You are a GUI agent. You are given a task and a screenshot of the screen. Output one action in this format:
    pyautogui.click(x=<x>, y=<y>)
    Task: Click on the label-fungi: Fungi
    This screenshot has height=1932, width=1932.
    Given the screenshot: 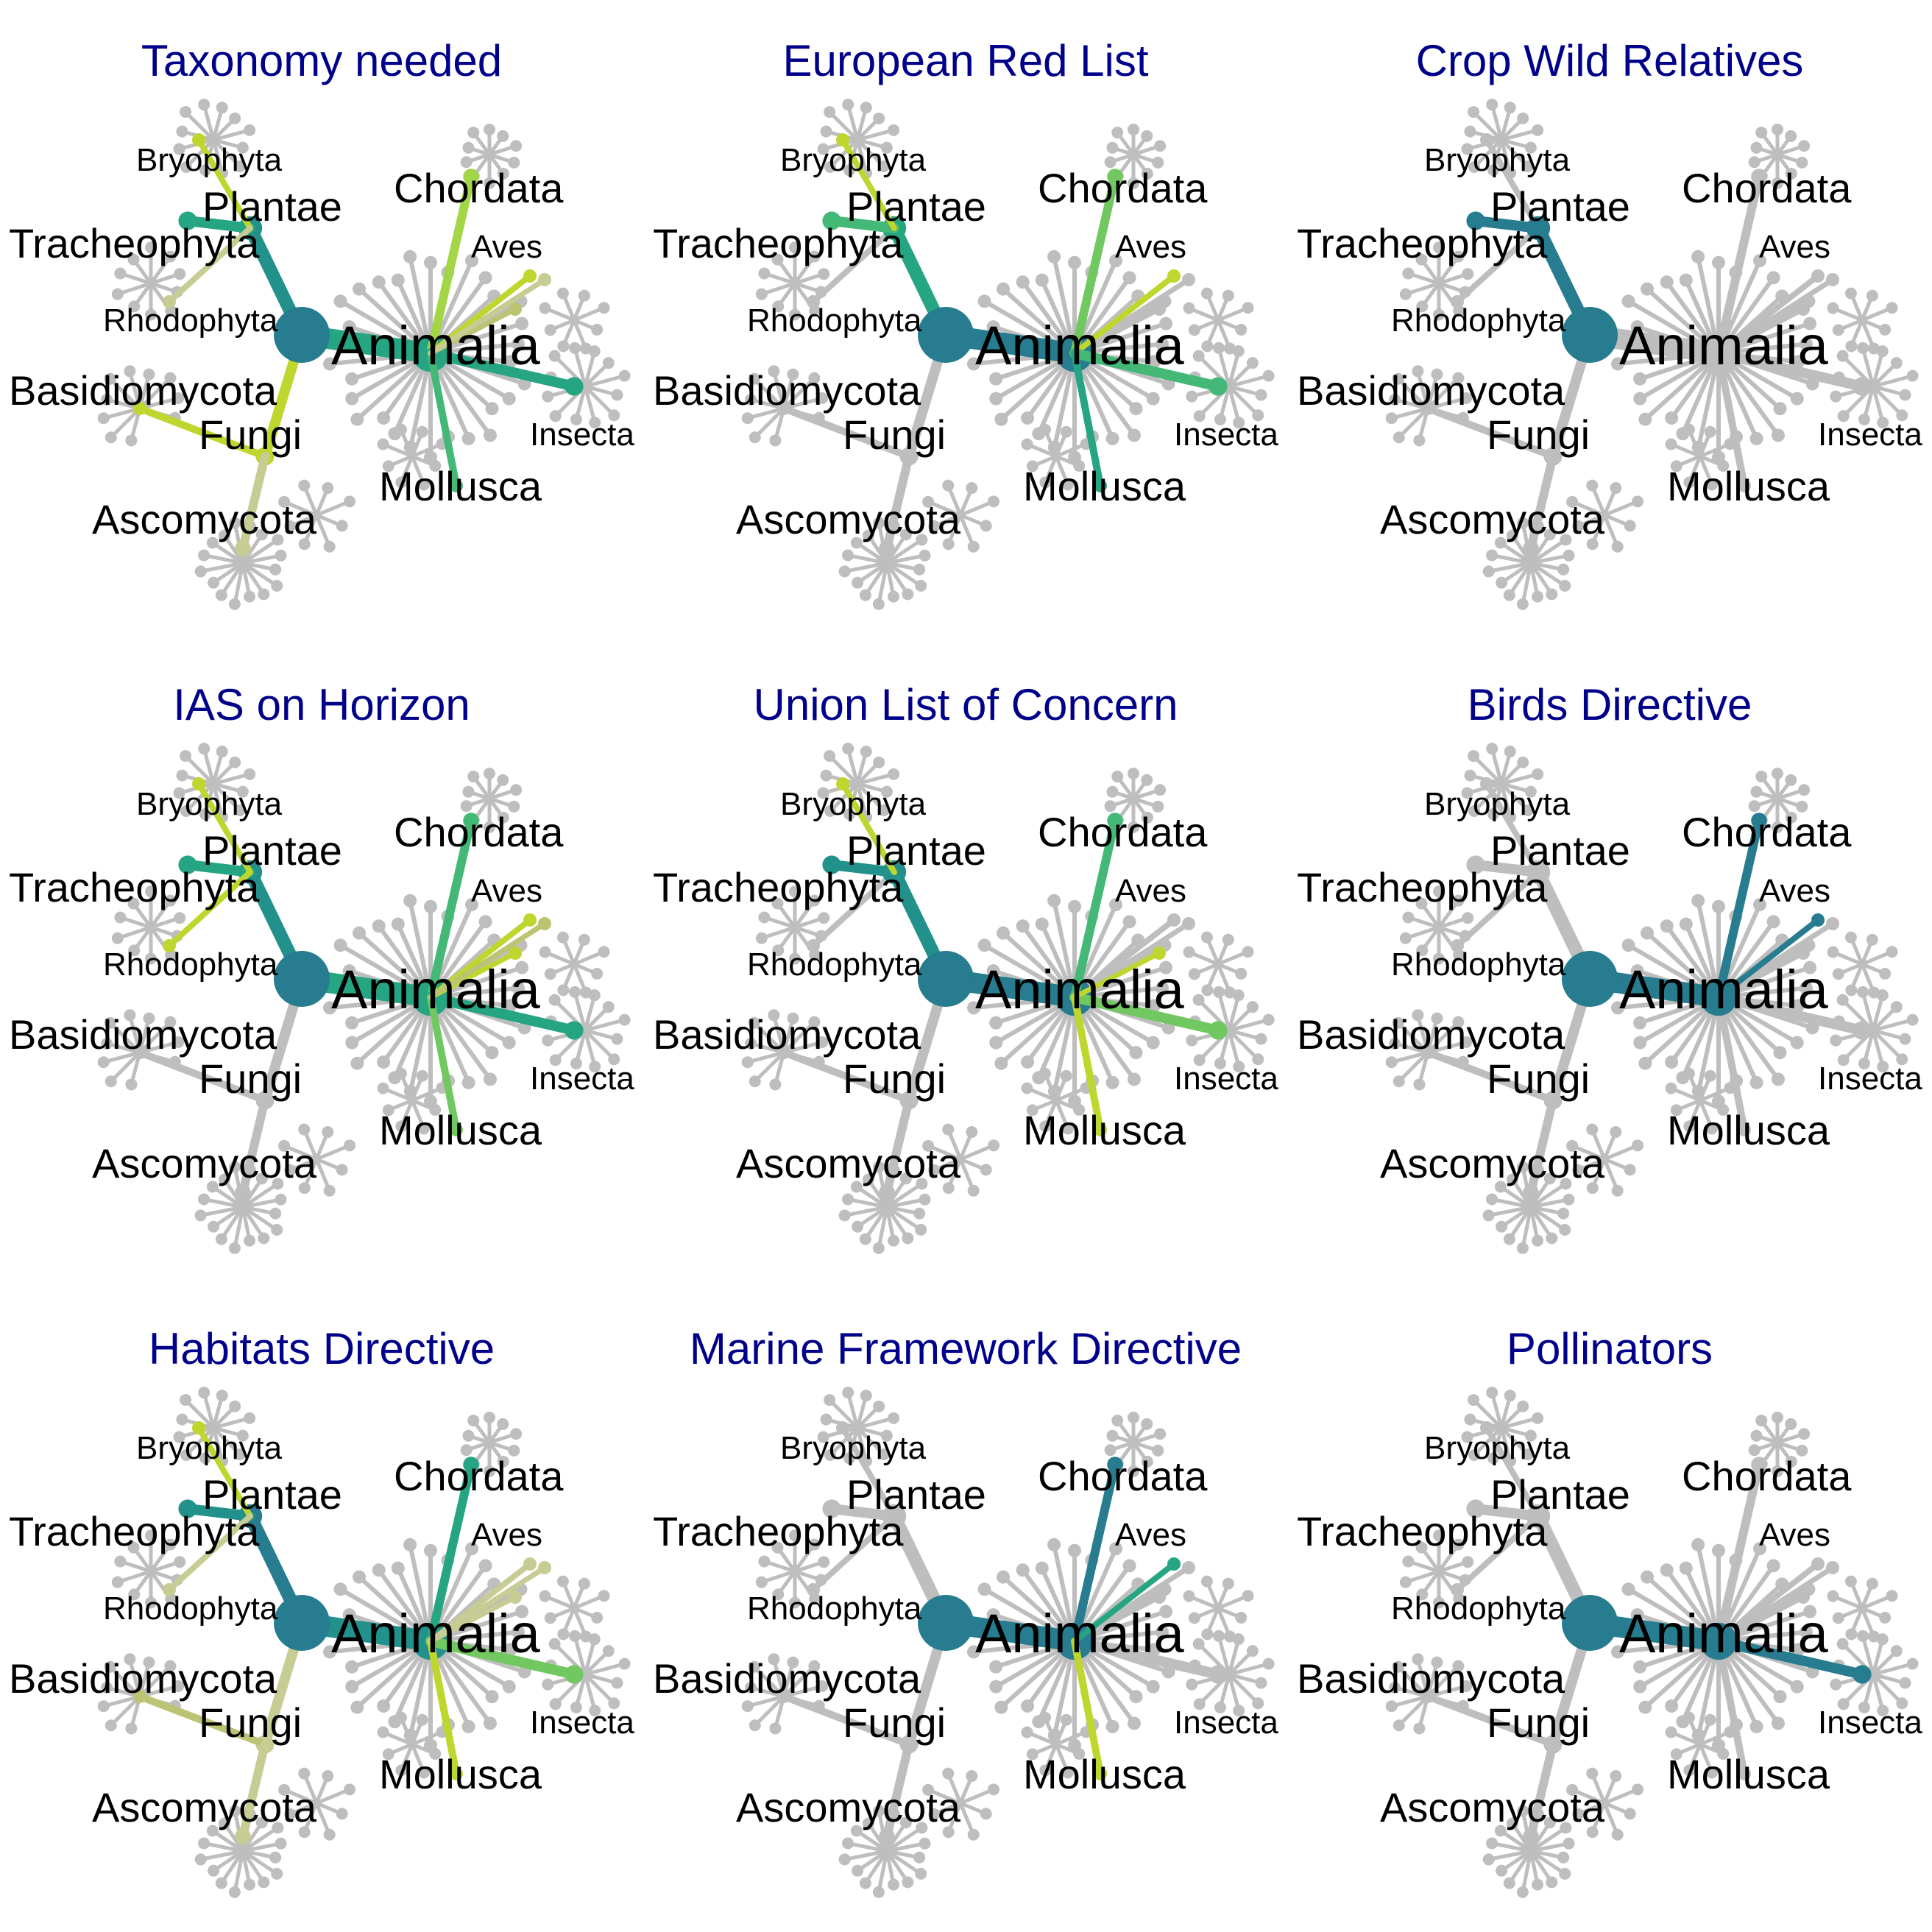 What is the action you would take?
    pyautogui.click(x=894, y=1078)
    